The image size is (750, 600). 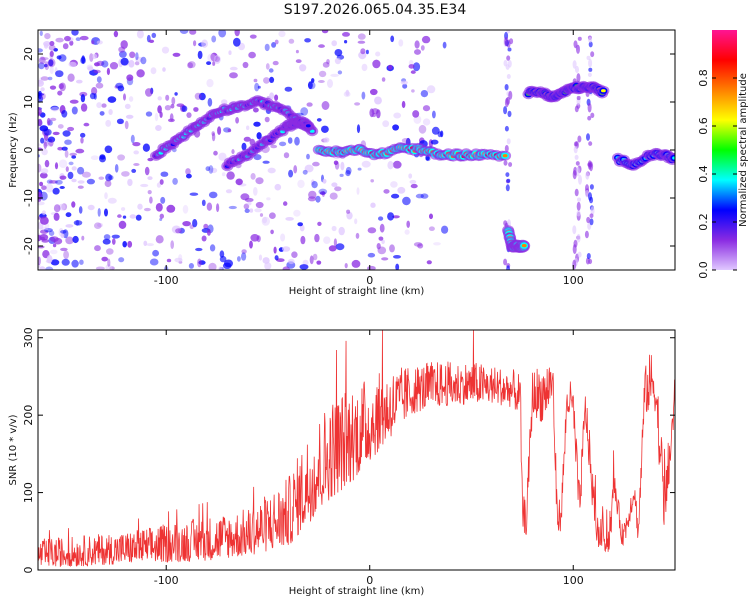 What do you see at coordinates (28, 492) in the screenshot?
I see `snr-ytick-label: 100` at bounding box center [28, 492].